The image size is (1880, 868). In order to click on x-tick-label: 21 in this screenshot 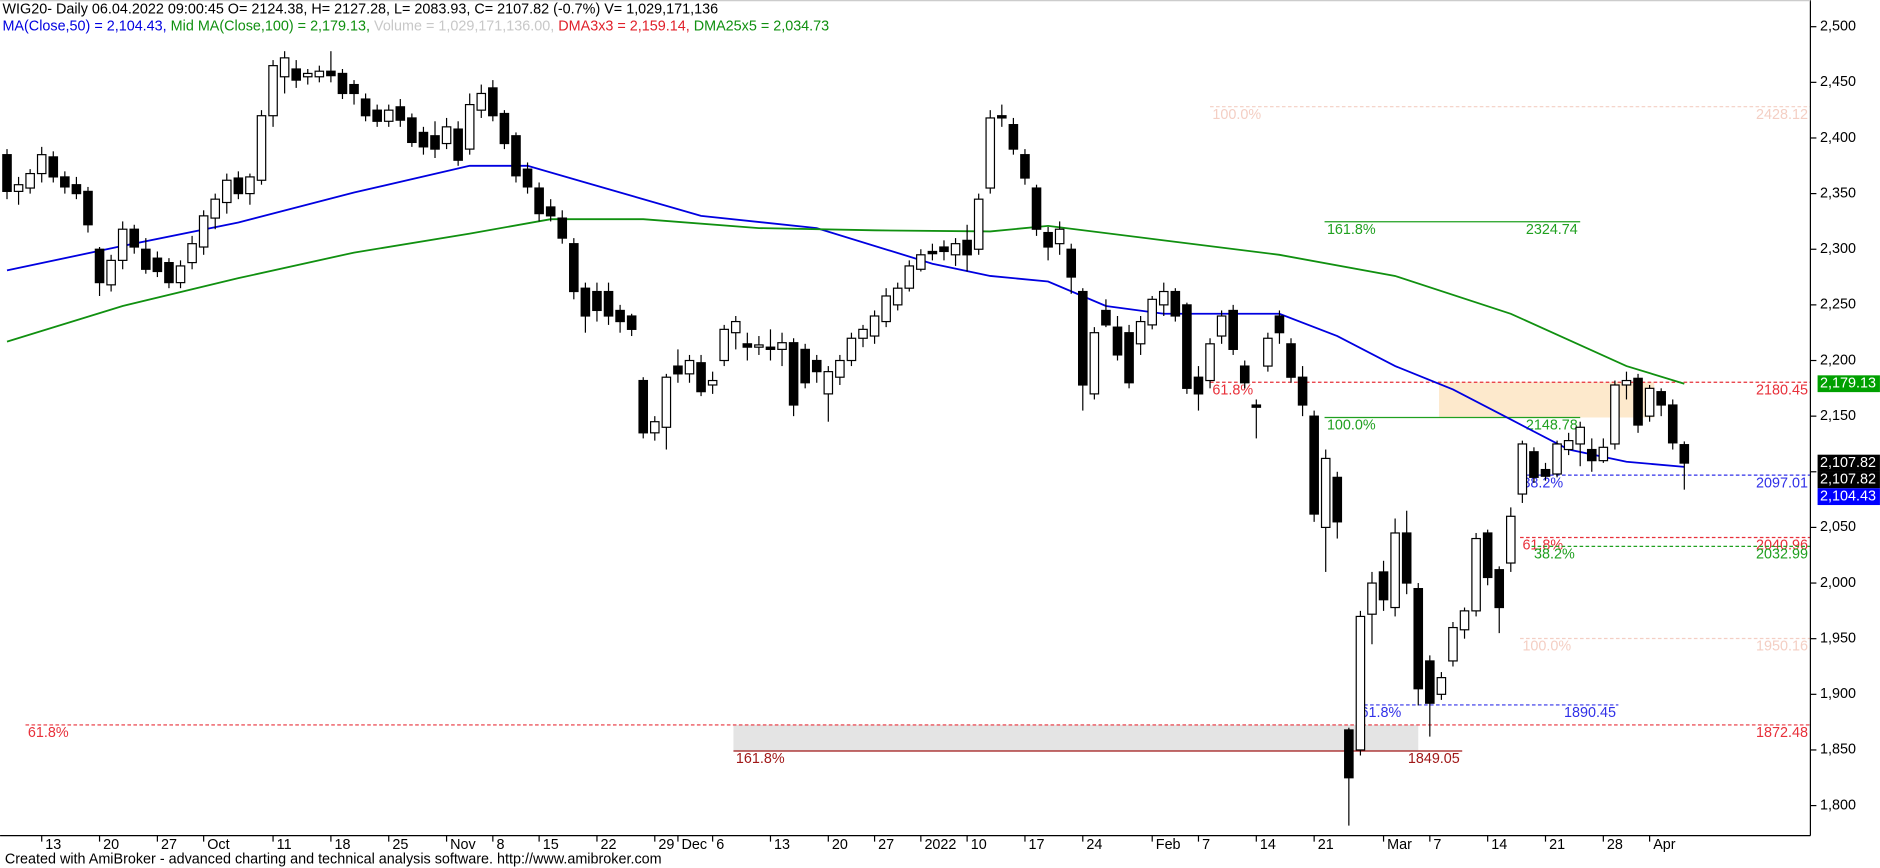, I will do `click(1326, 845)`.